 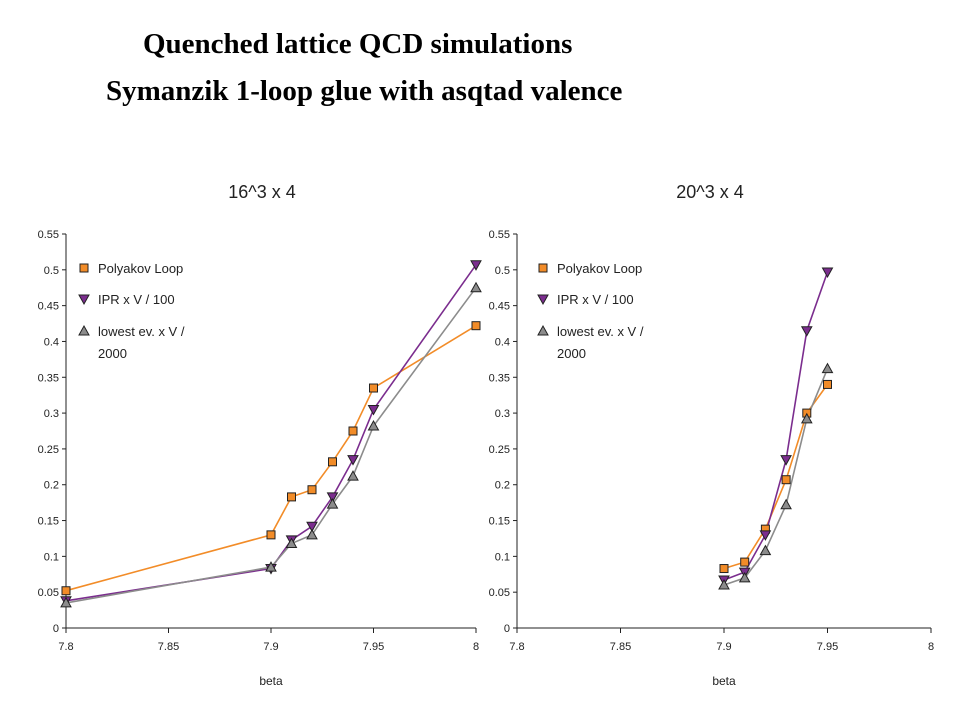 I want to click on chart-title: 20^3 x 4, so click(x=710, y=192).